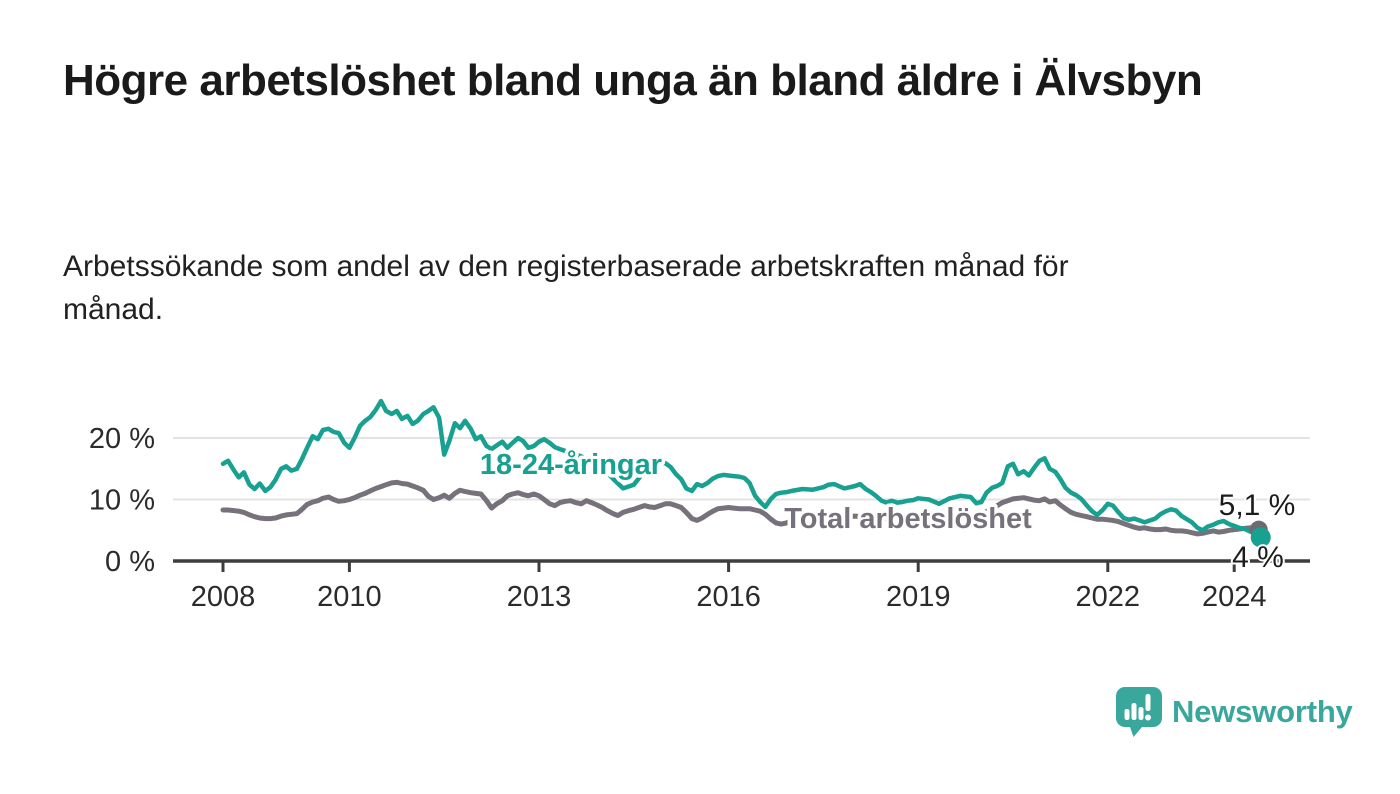  What do you see at coordinates (223, 597) in the screenshot?
I see `x-tick-label-2008: 2008` at bounding box center [223, 597].